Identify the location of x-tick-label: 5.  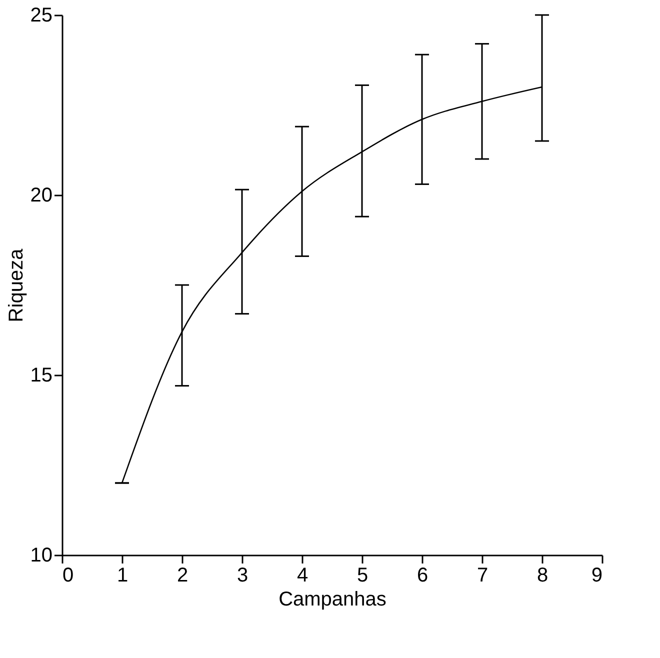
(362, 575).